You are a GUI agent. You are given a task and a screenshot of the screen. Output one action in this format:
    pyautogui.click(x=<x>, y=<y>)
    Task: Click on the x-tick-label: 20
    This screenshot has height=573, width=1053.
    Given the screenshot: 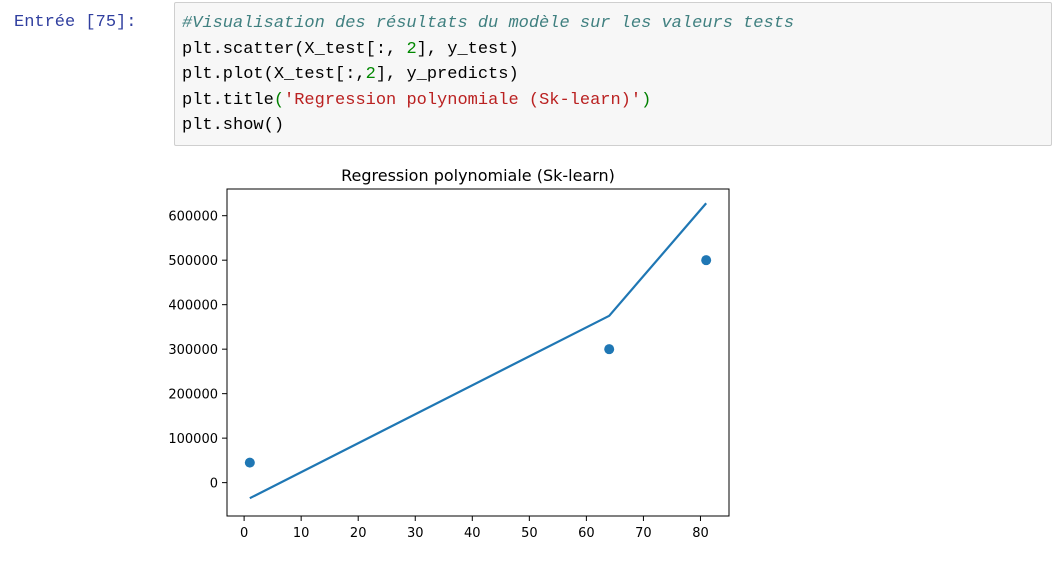 What is the action you would take?
    pyautogui.click(x=358, y=533)
    